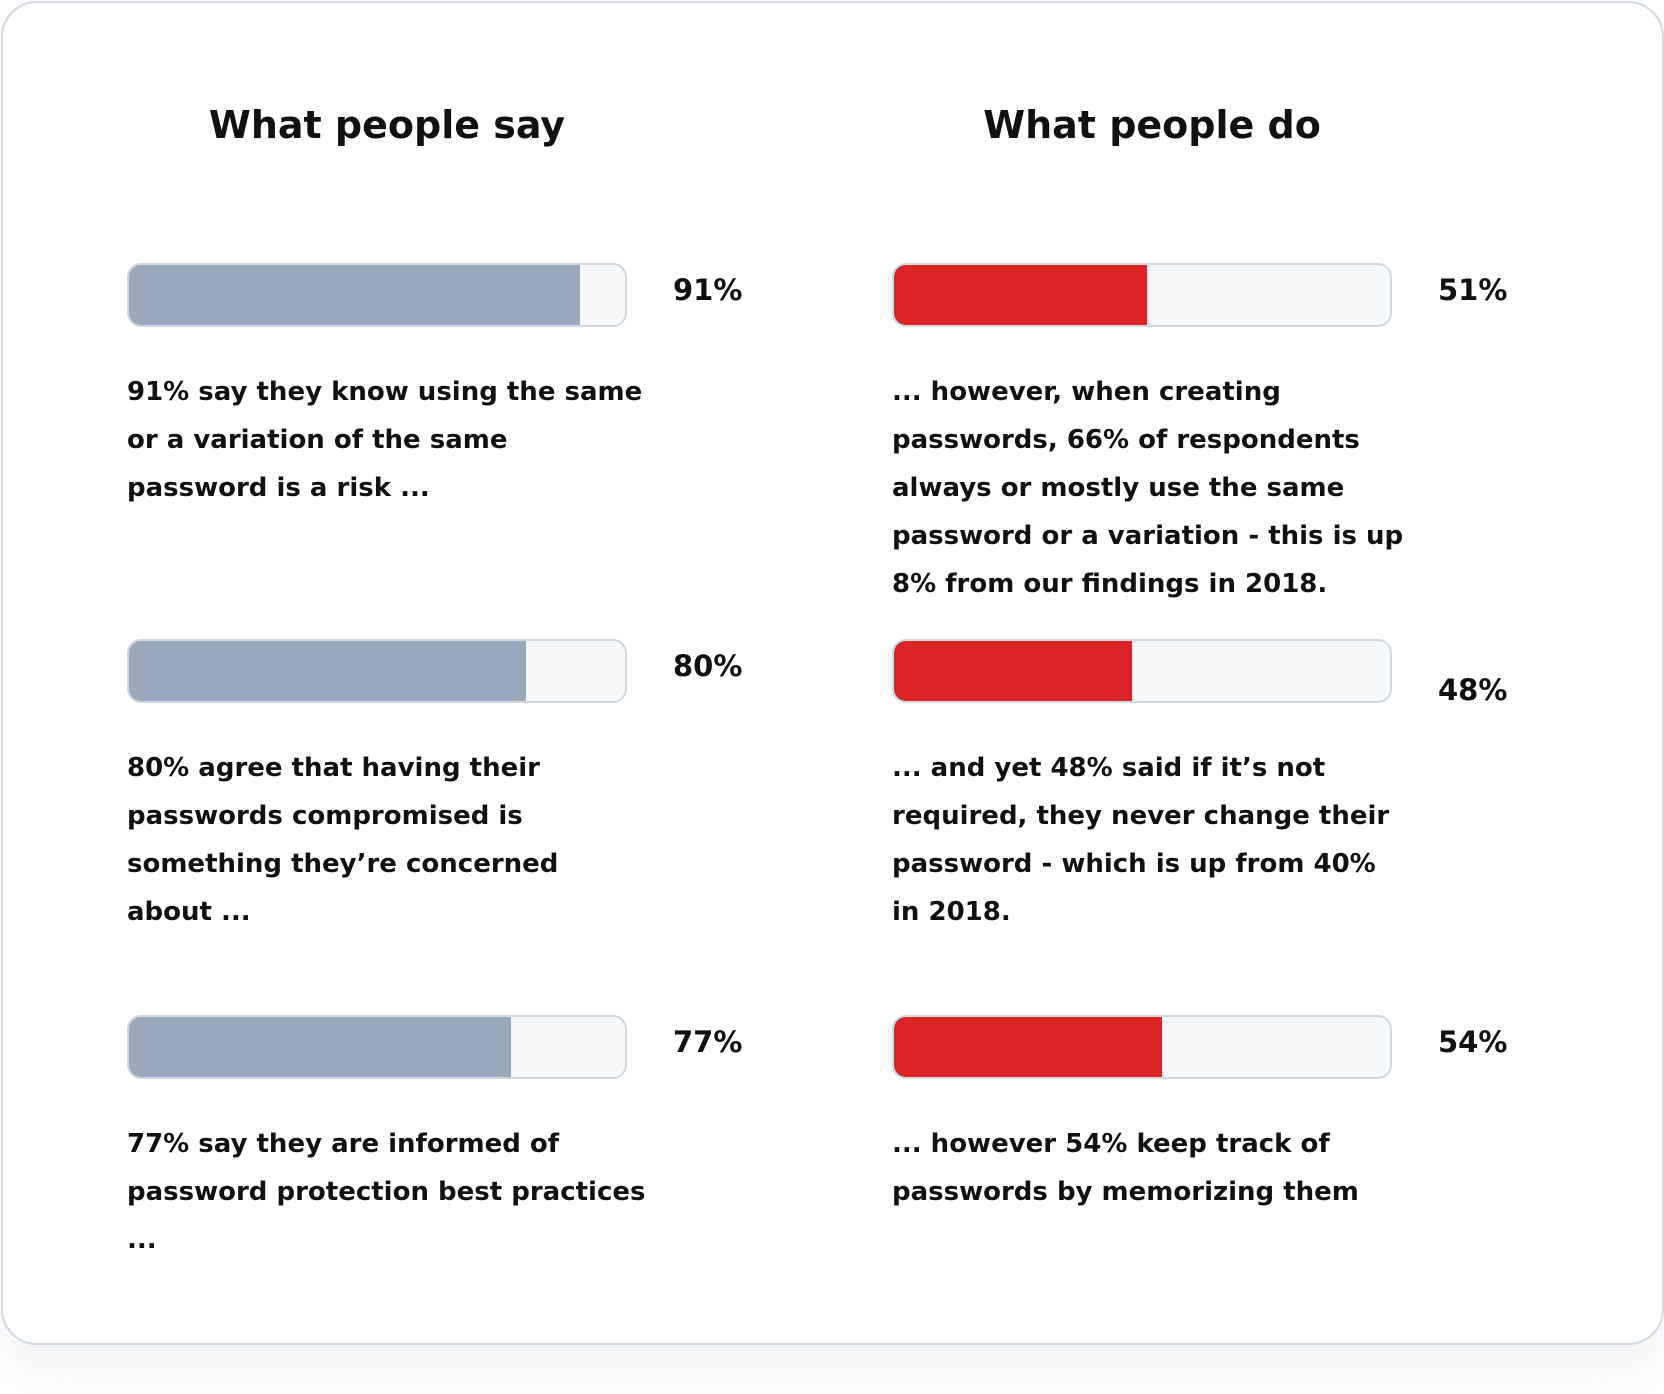 The width and height of the screenshot is (1664, 1394). What do you see at coordinates (708, 666) in the screenshot?
I see `percent-label: 80%` at bounding box center [708, 666].